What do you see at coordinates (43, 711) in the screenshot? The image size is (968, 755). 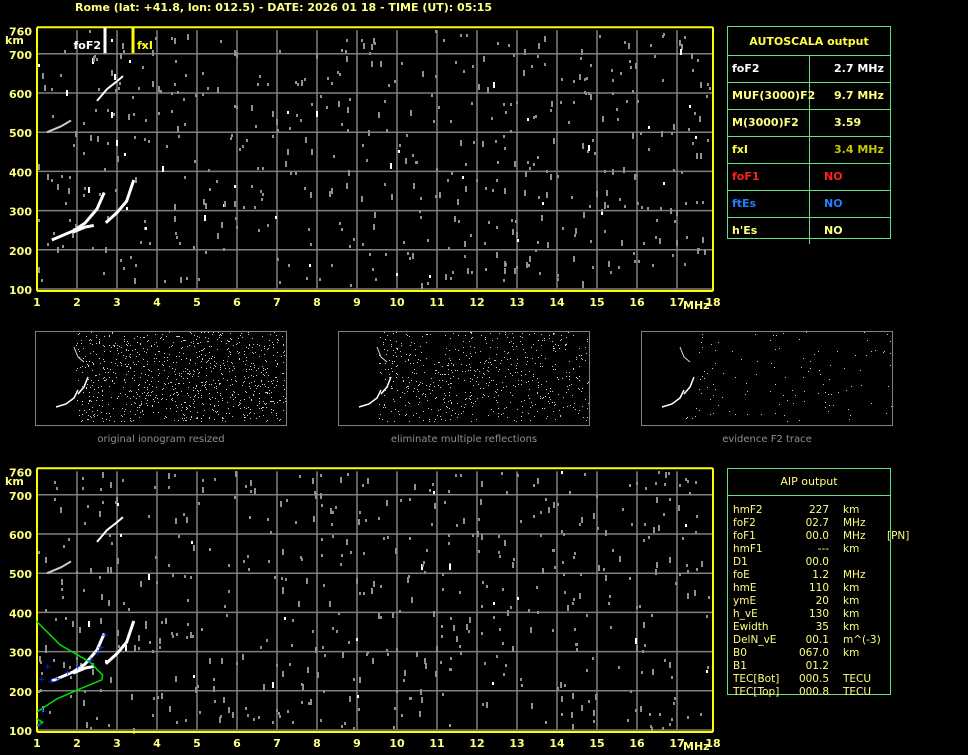 I see `trace-point: +` at bounding box center [43, 711].